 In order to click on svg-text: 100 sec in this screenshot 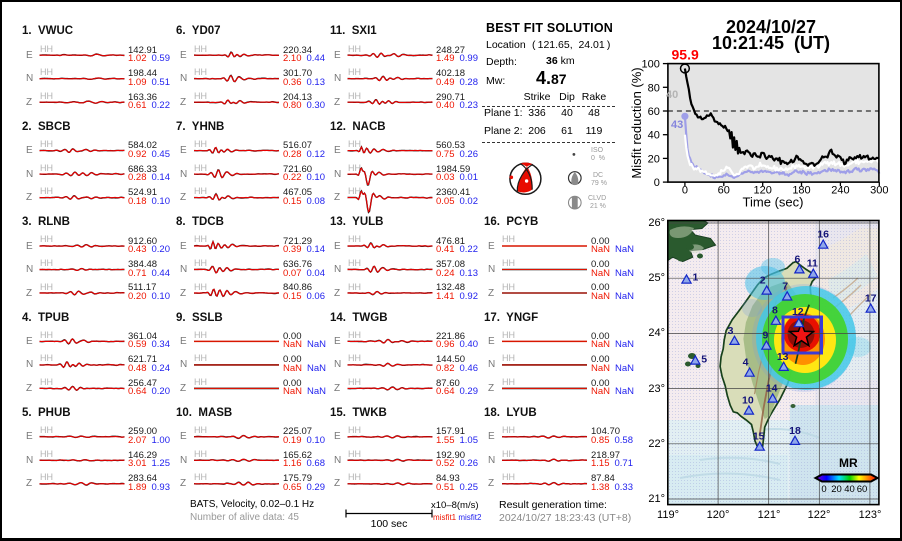, I will do `click(389, 524)`.